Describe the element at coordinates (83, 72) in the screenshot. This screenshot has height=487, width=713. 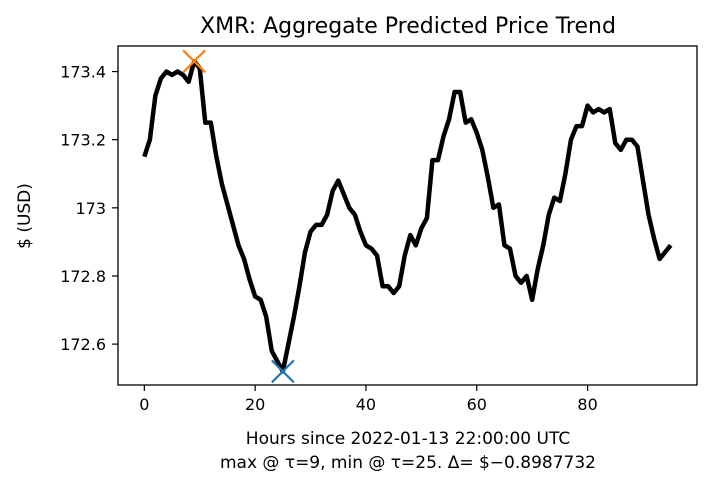
I see `y-tick-label: 173.4` at that location.